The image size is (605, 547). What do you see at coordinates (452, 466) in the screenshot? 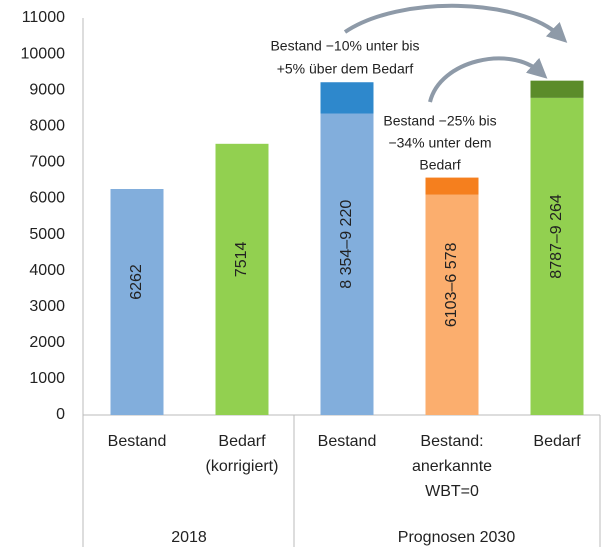
I see `x-tick-label: anerkannte` at bounding box center [452, 466].